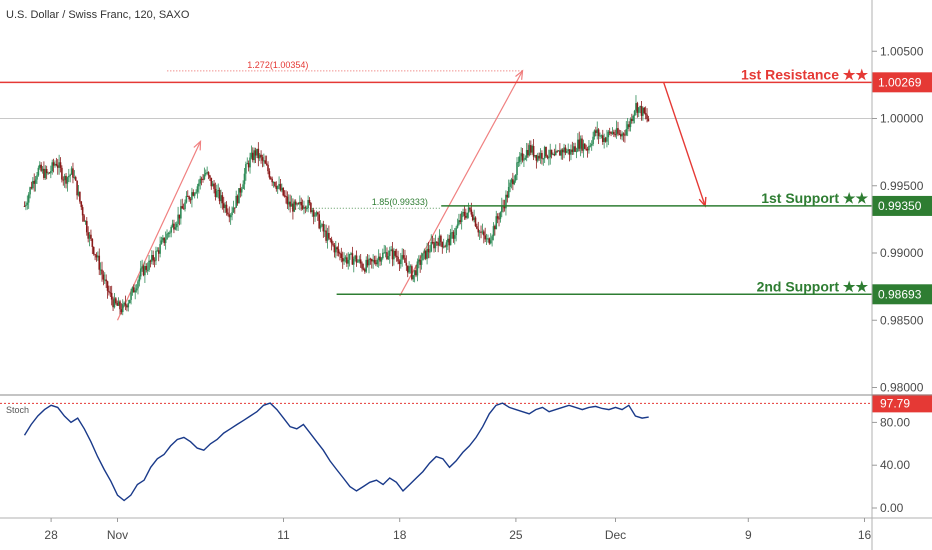 Image resolution: width=932 pixels, height=550 pixels. What do you see at coordinates (684, 144) in the screenshot?
I see `forecast-arrow` at bounding box center [684, 144].